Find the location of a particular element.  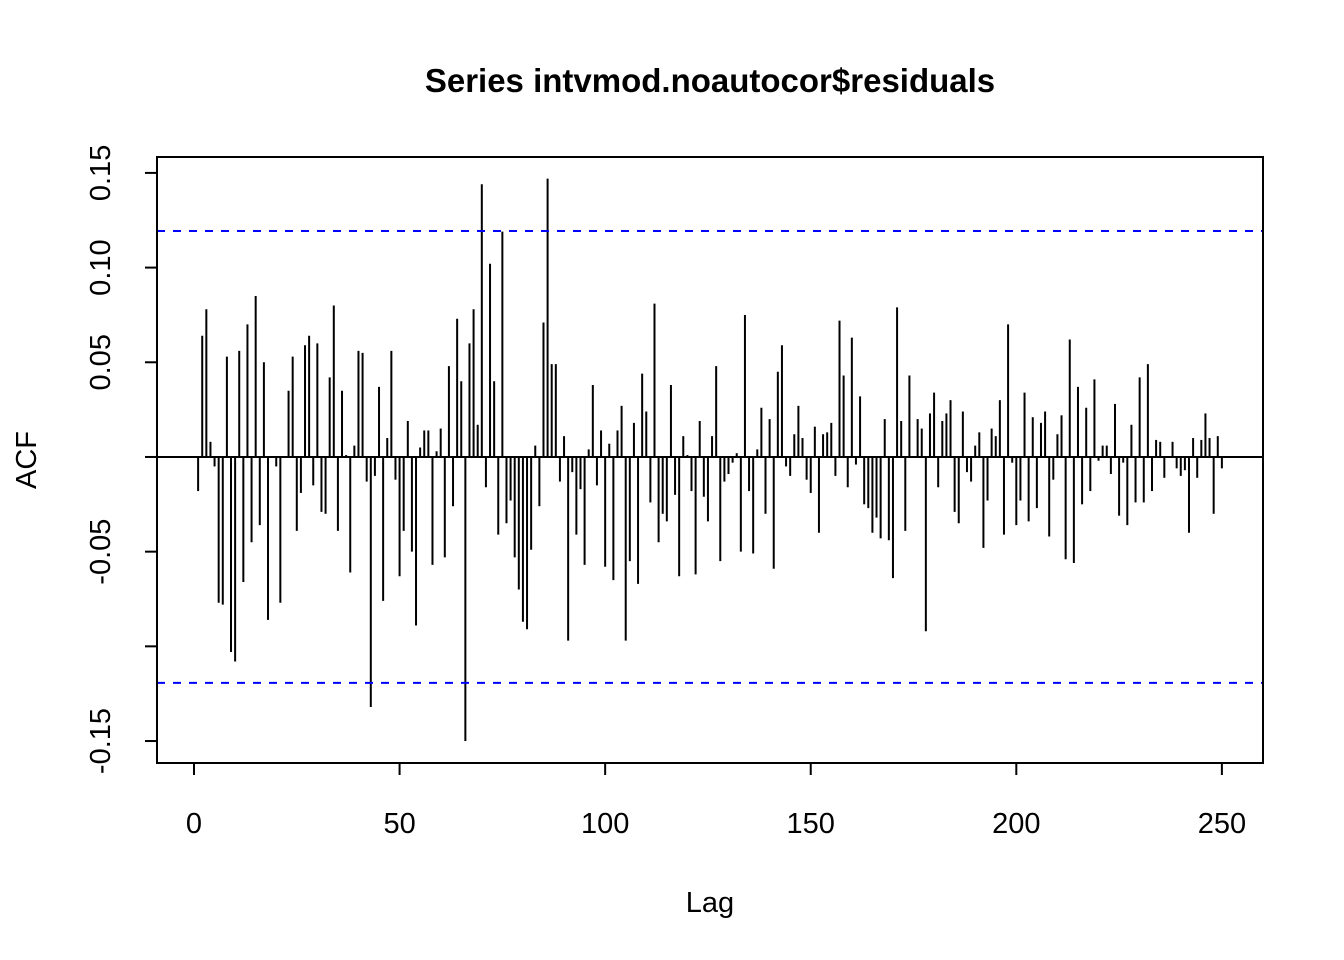

x-tick-label: 150 is located at coordinates (811, 824).